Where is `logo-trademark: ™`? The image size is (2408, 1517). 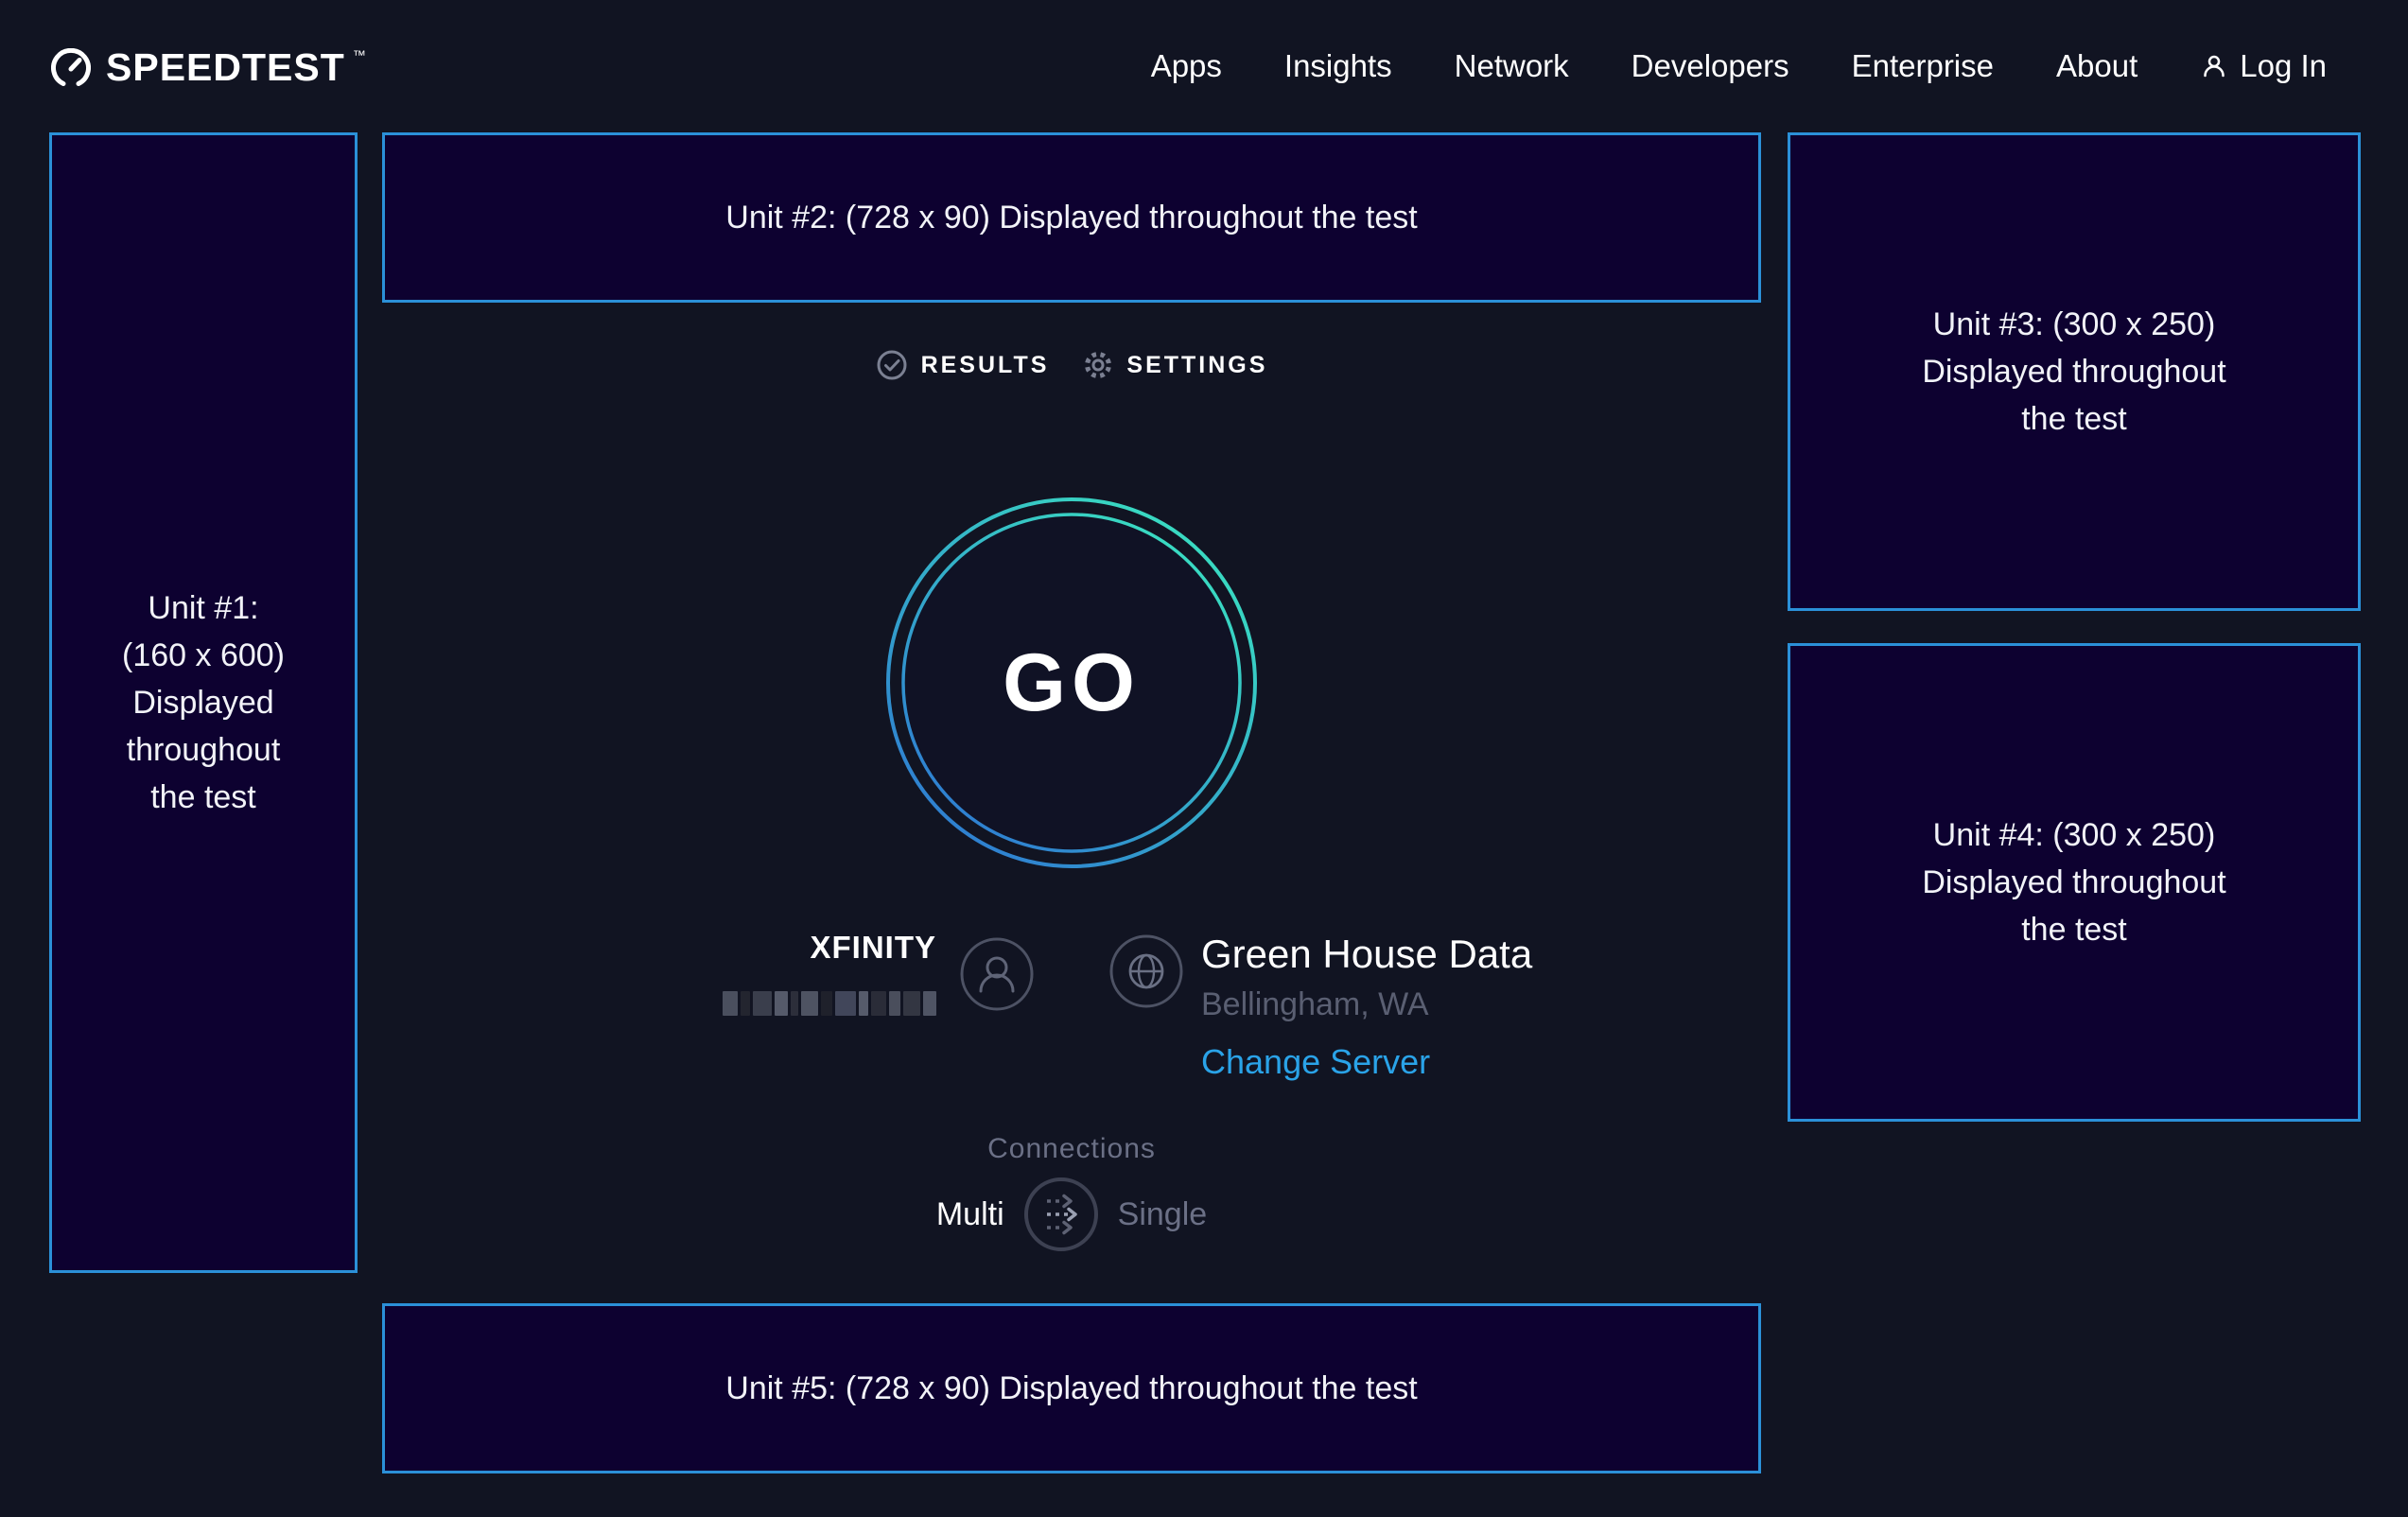
logo-trademark: ™ is located at coordinates (359, 54).